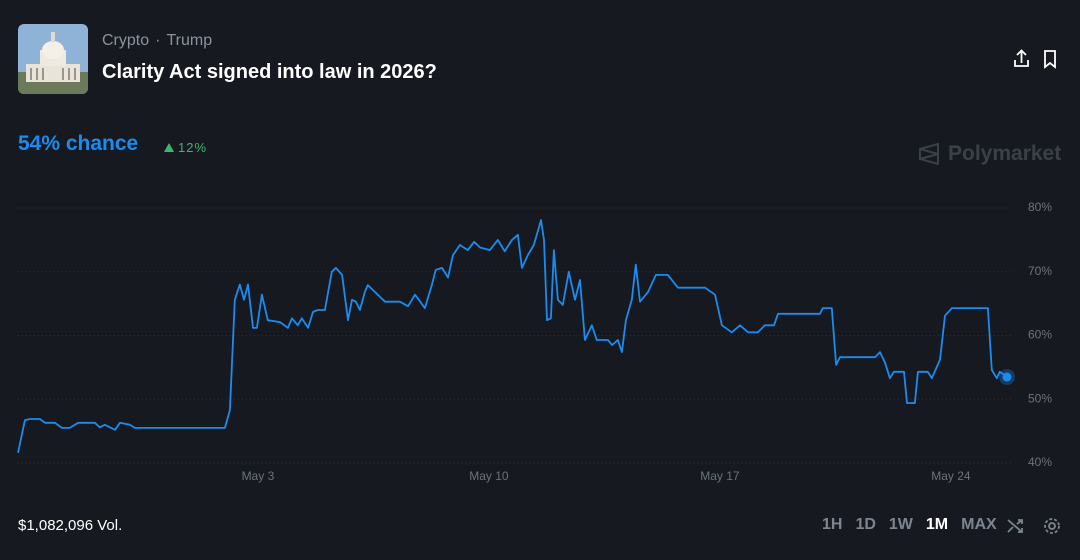 This screenshot has width=1080, height=560. Describe the element at coordinates (1005, 153) in the screenshot. I see `brand-name: Polymarket` at that location.